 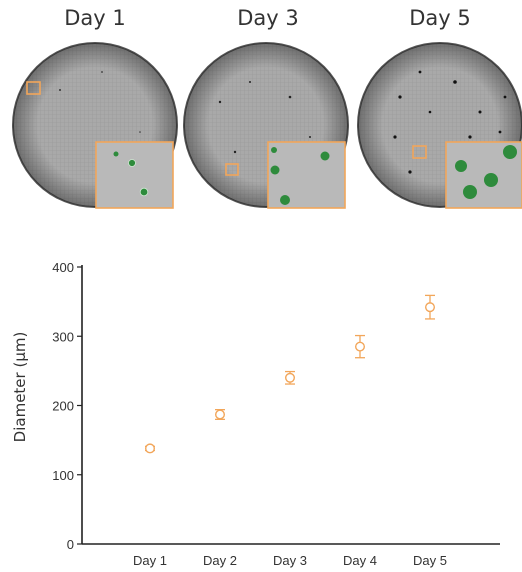 I want to click on y-axis-label: Diameter (µm), so click(x=20, y=387).